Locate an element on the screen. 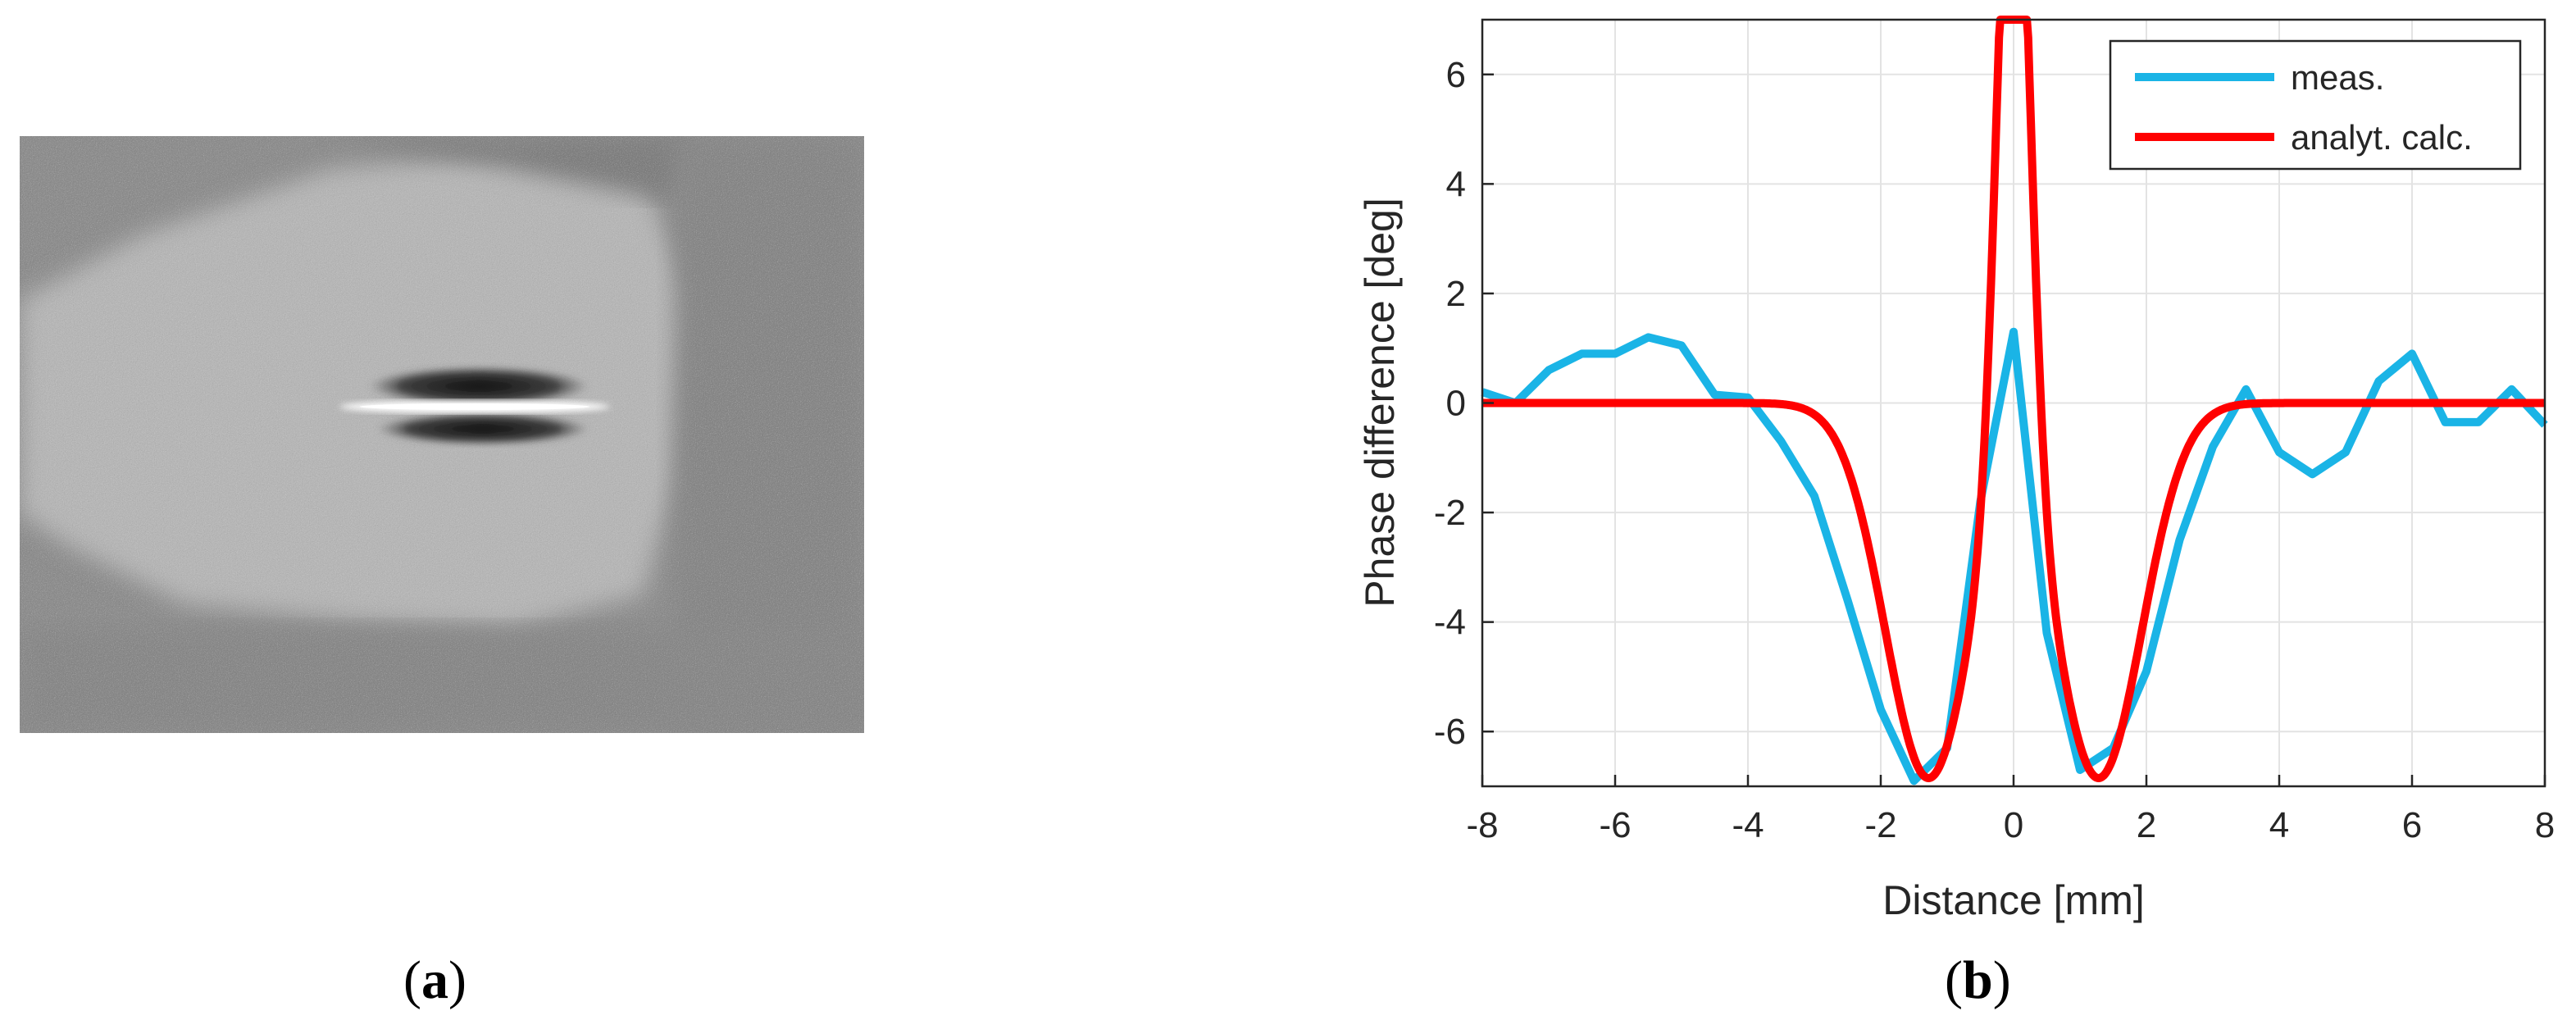 The width and height of the screenshot is (2576, 1029). x-tick-label: 0 is located at coordinates (2013, 825).